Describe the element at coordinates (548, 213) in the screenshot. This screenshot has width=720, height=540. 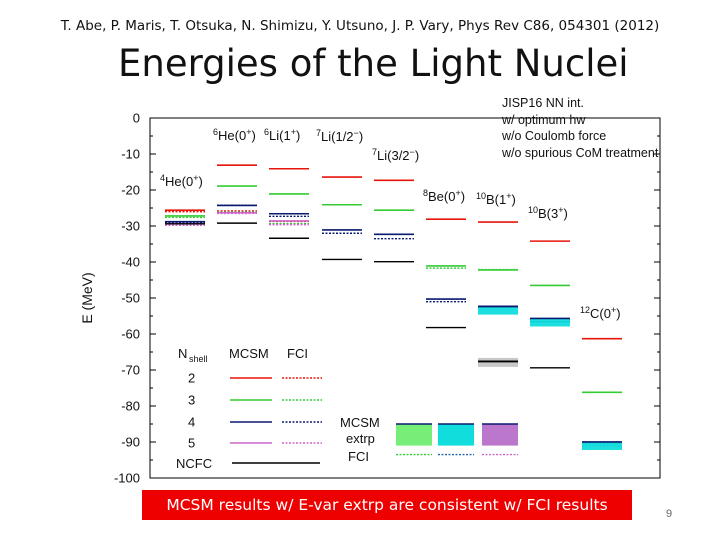
I see `nucleus-label: 10B(3+)` at that location.